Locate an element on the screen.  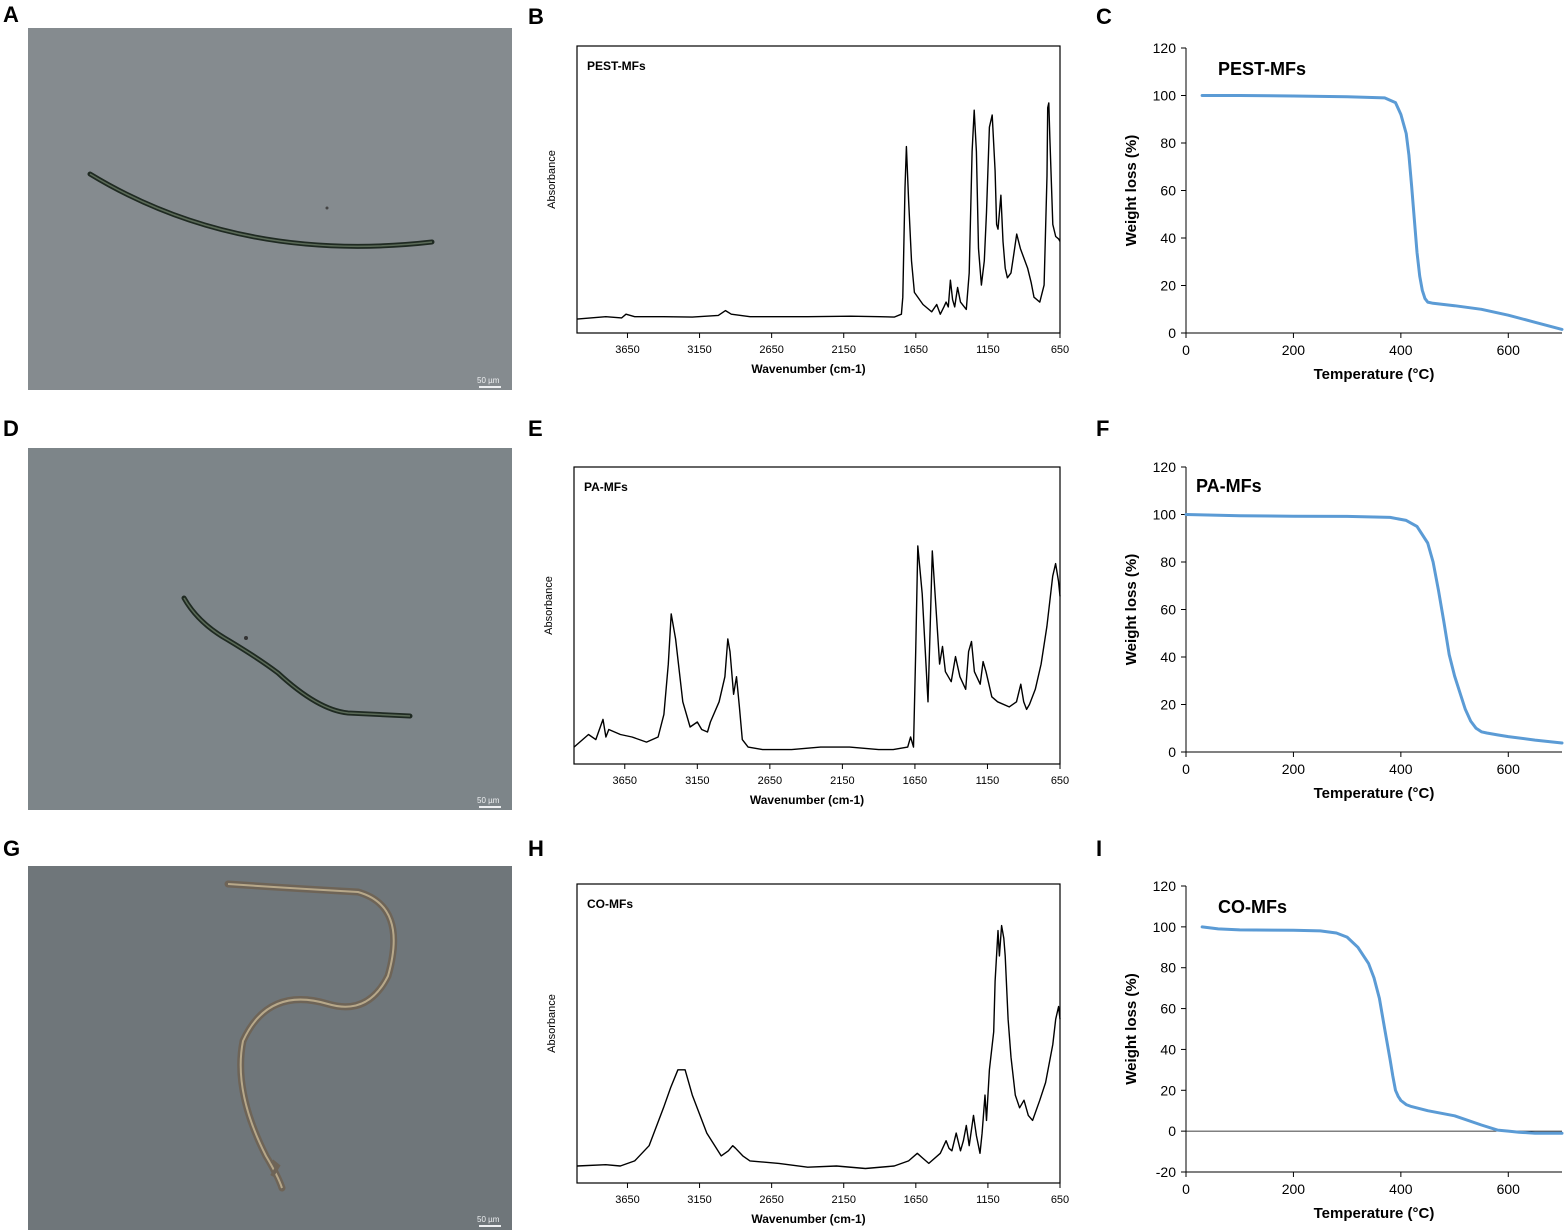
fiber-image-a is located at coordinates (261, 210).